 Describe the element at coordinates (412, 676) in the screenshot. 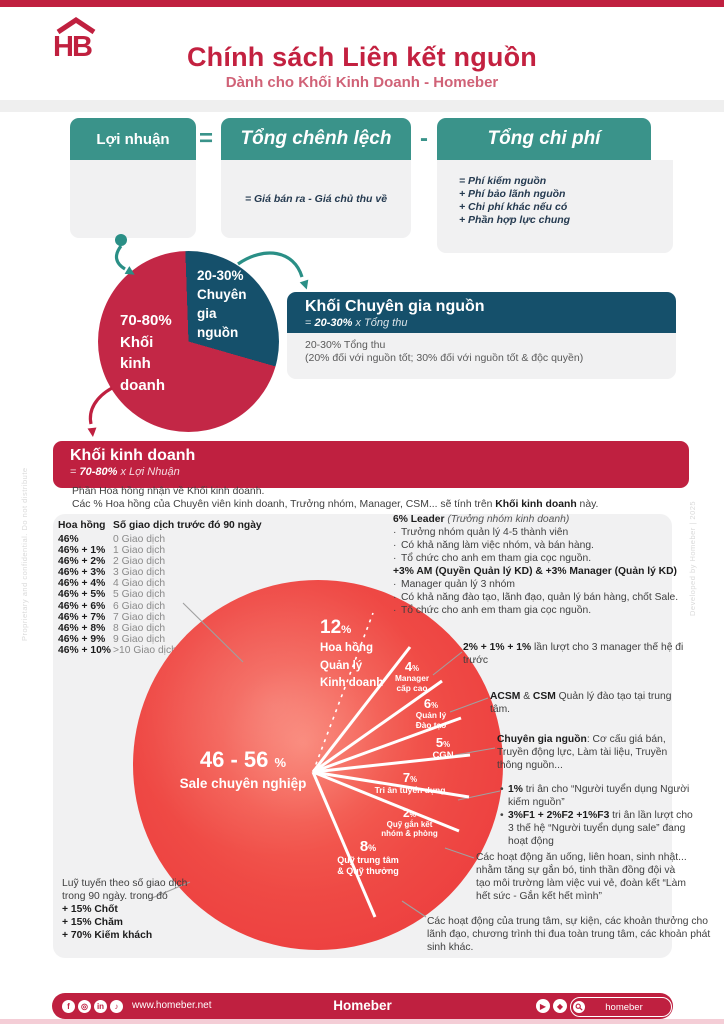

I see `slice-label-4: 4% Manager cấp cao` at that location.